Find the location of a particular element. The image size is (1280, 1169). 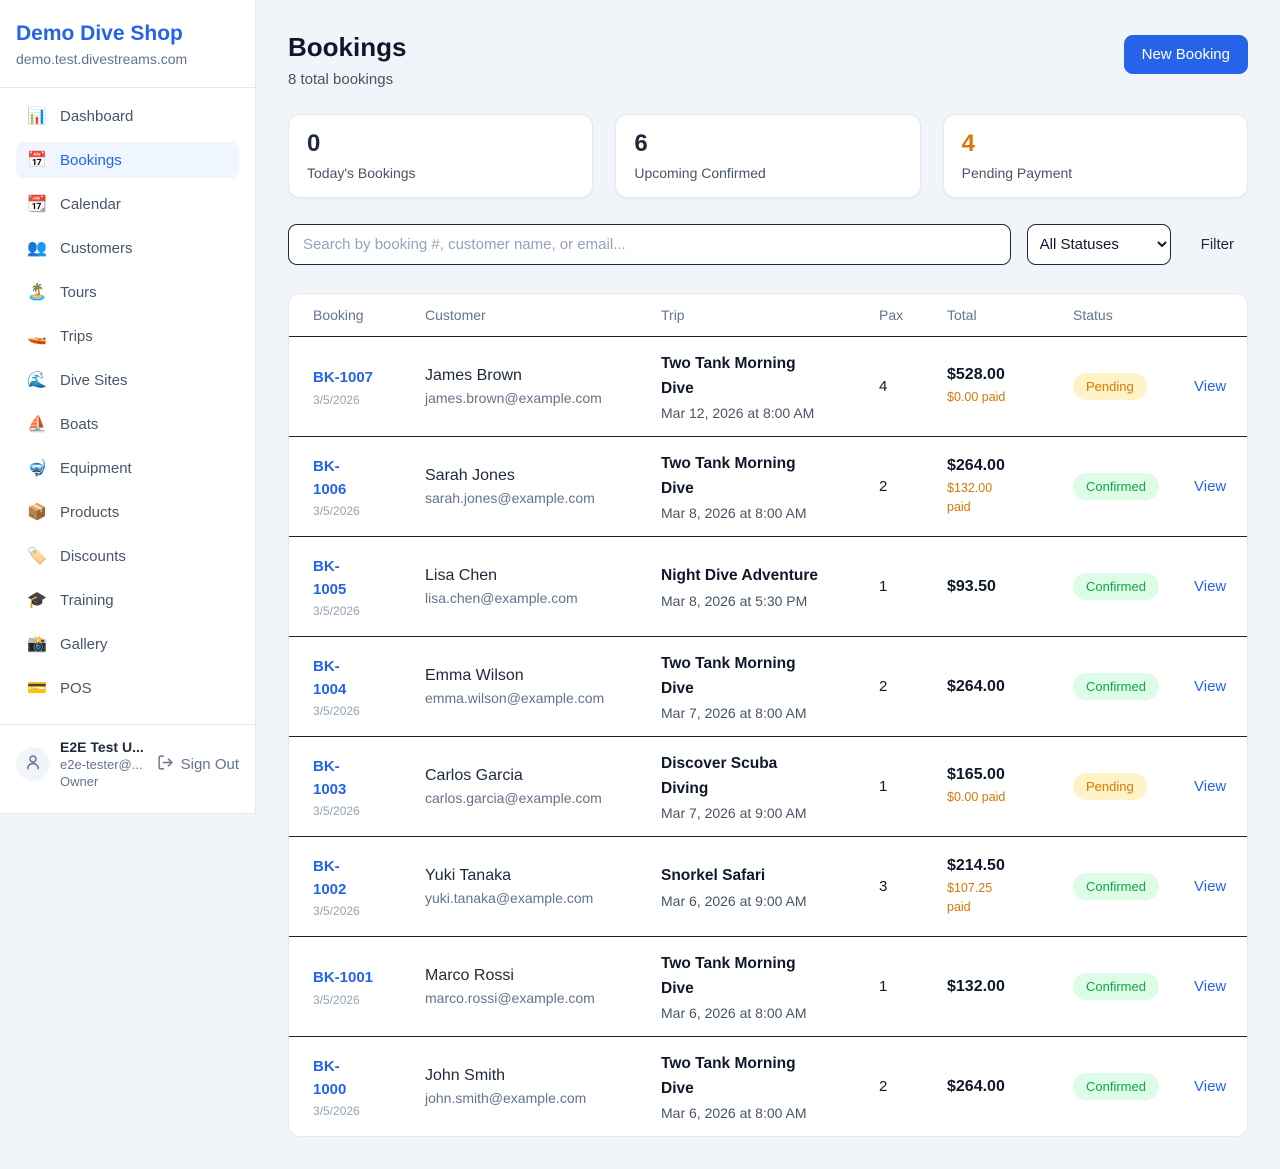

bar-chart-icon: 📊 is located at coordinates (37, 116).